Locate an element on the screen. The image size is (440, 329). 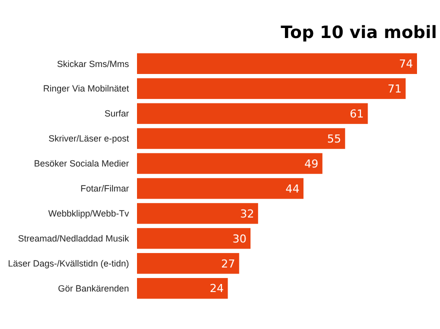
data-label: 44 is located at coordinates (292, 189).